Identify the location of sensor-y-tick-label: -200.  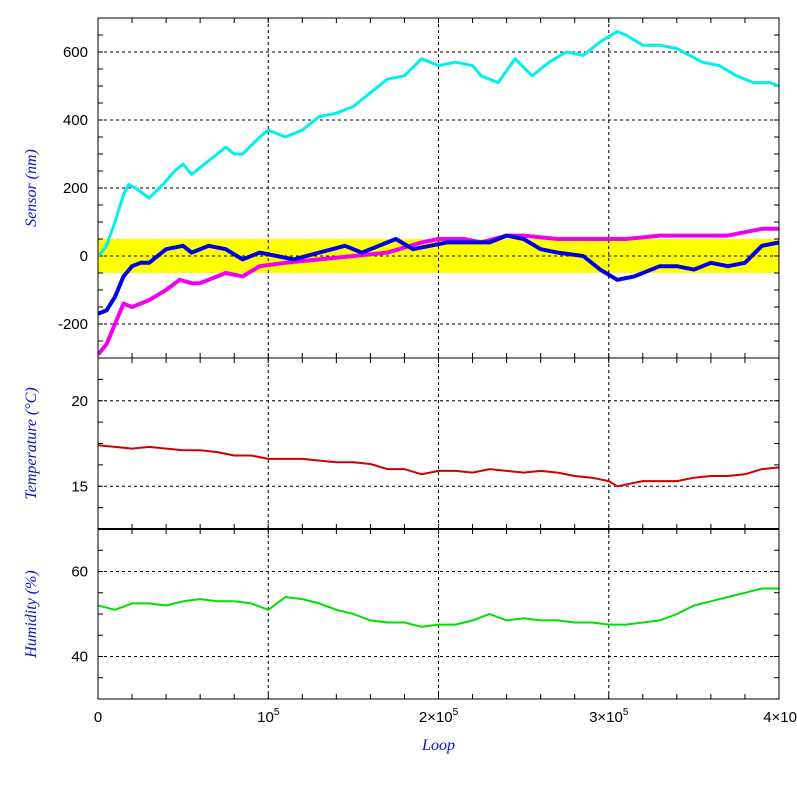
(73, 324).